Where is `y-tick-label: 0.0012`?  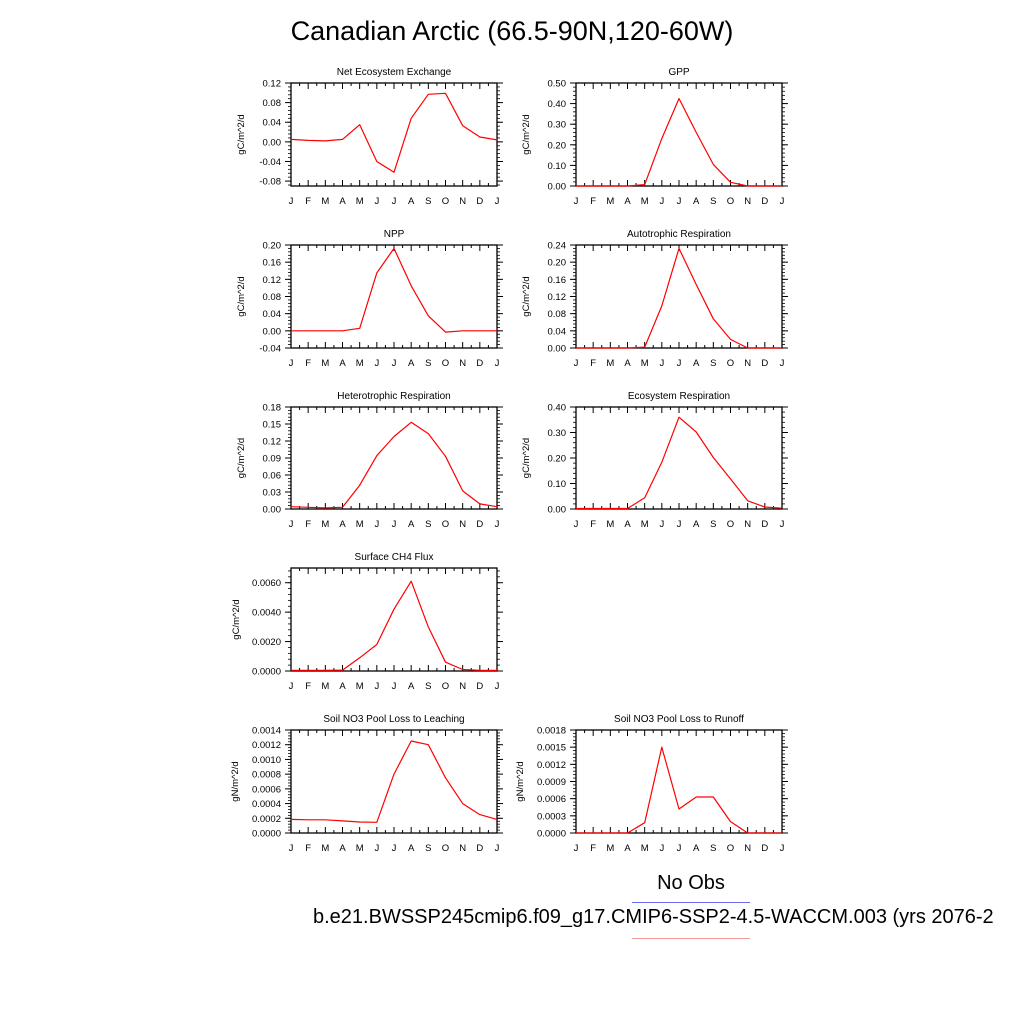 y-tick-label: 0.0012 is located at coordinates (266, 745).